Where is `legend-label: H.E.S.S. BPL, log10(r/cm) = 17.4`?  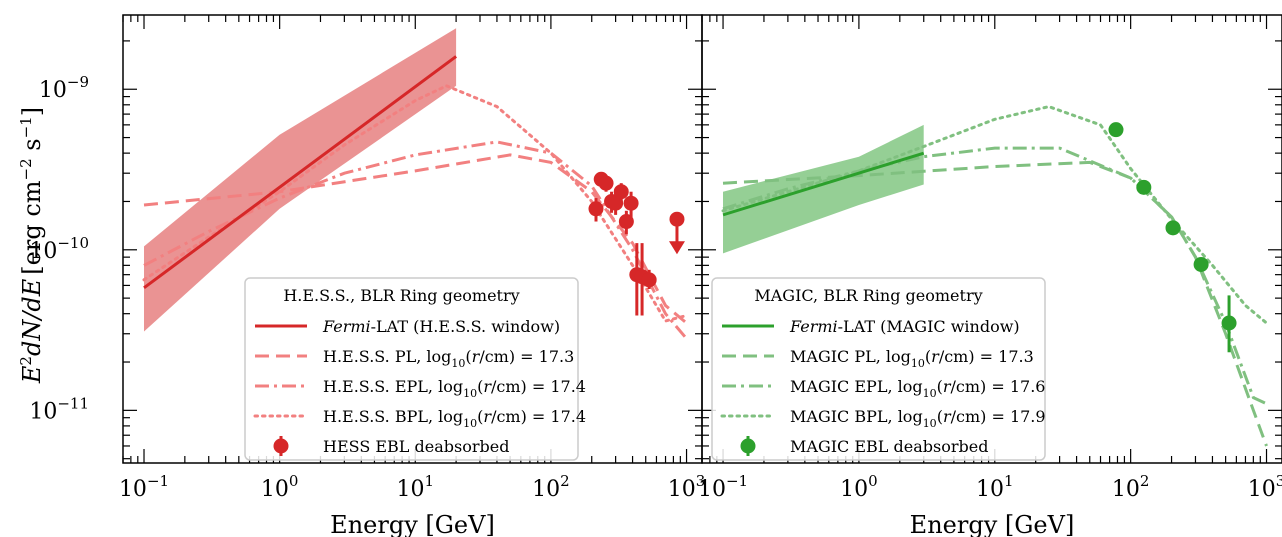 legend-label: H.E.S.S. BPL, log10(r/cm) = 17.4 is located at coordinates (454, 418).